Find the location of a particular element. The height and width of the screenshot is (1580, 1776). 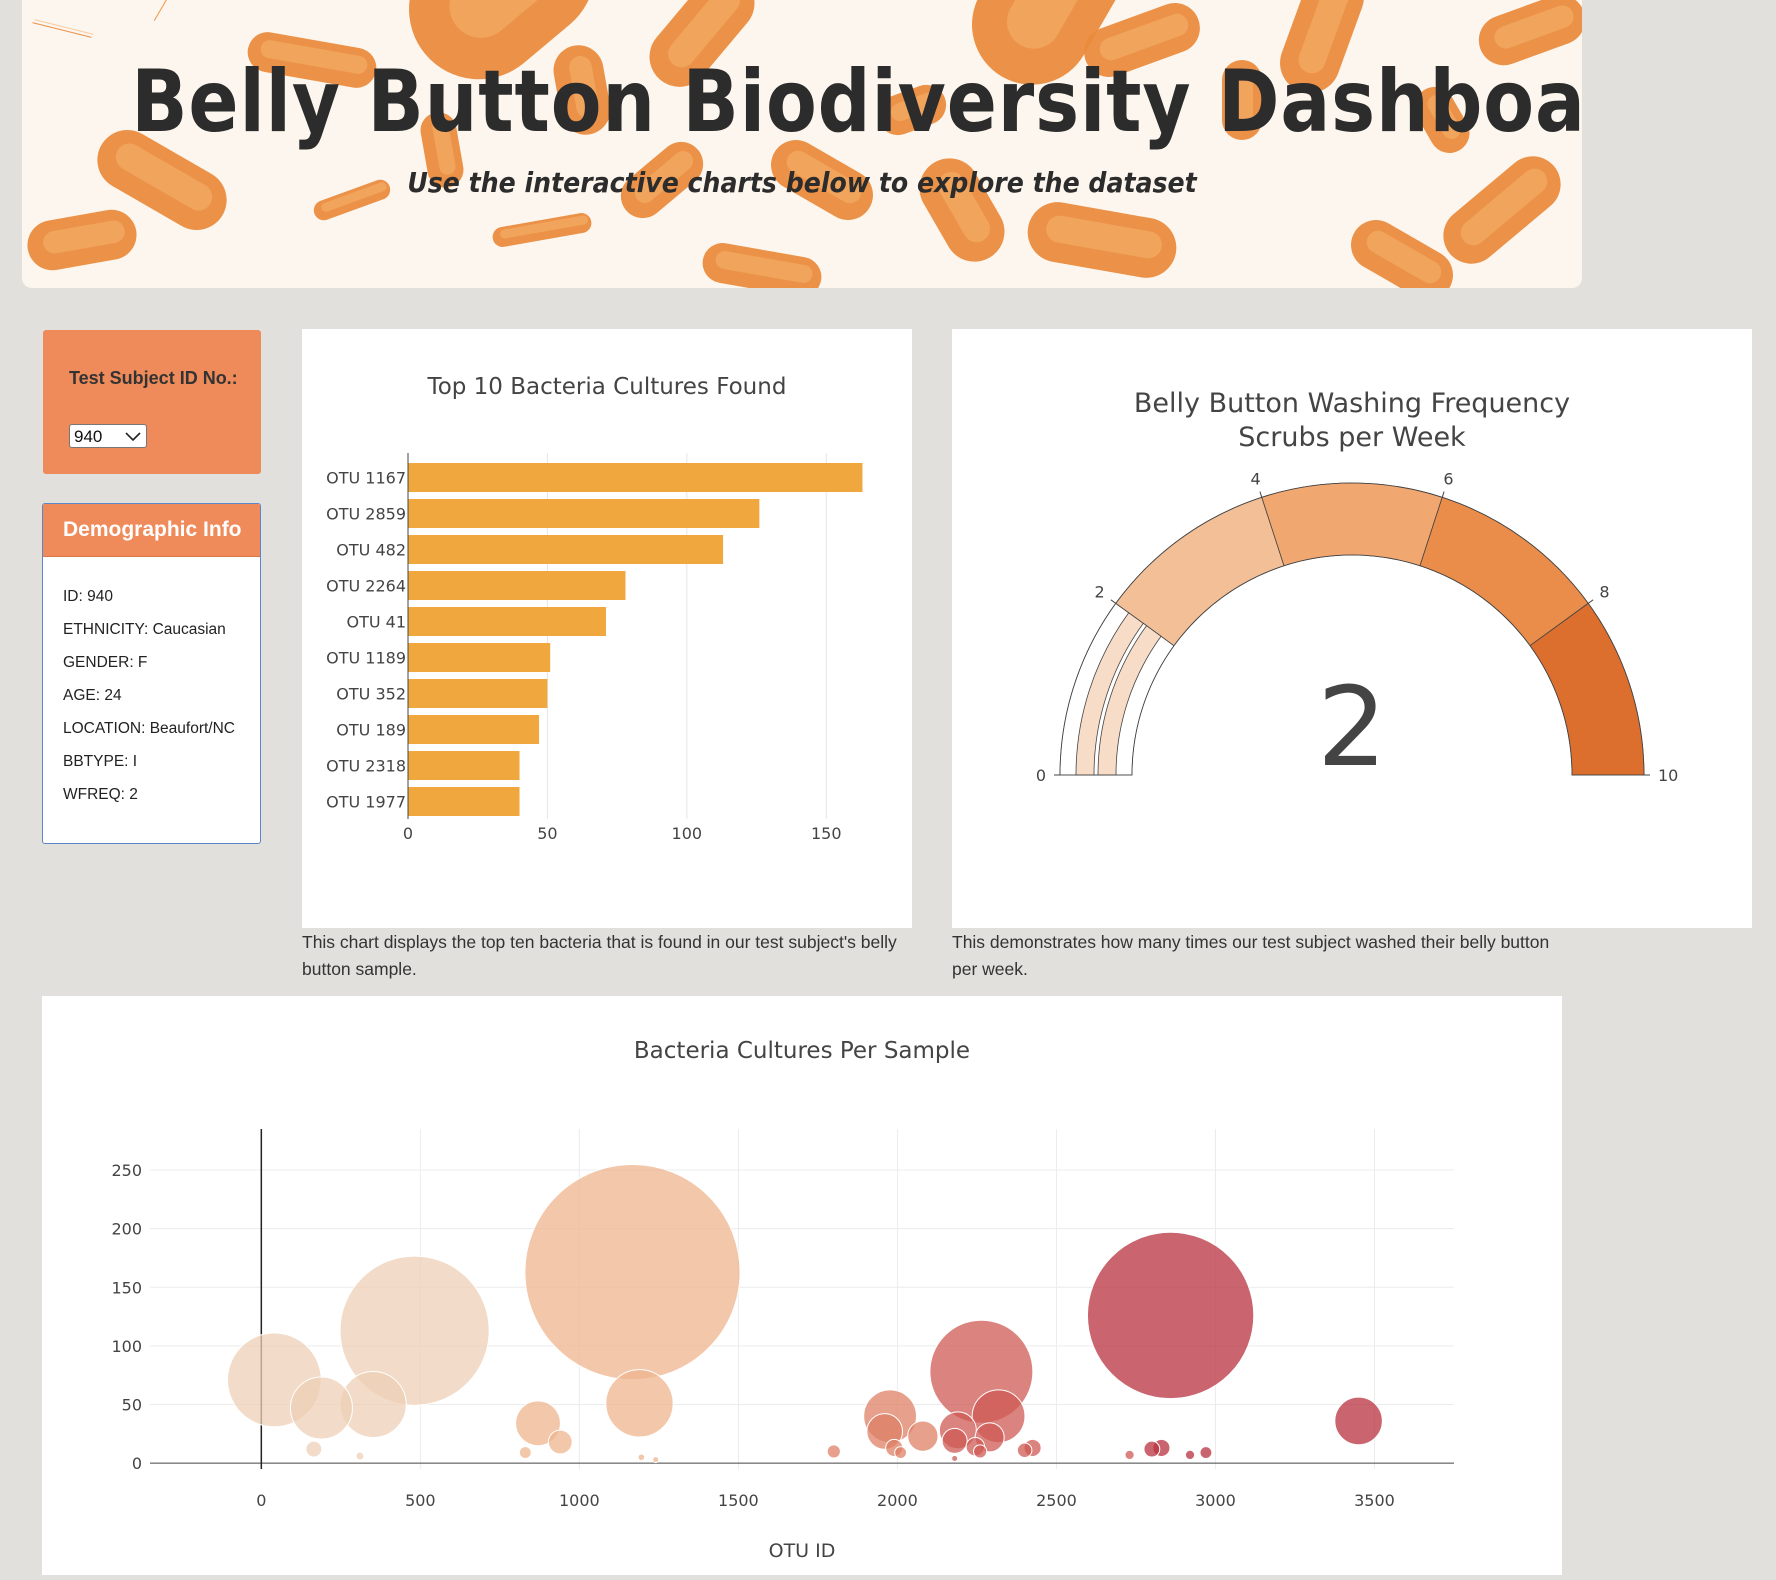

gauge-outline is located at coordinates (1352, 629).